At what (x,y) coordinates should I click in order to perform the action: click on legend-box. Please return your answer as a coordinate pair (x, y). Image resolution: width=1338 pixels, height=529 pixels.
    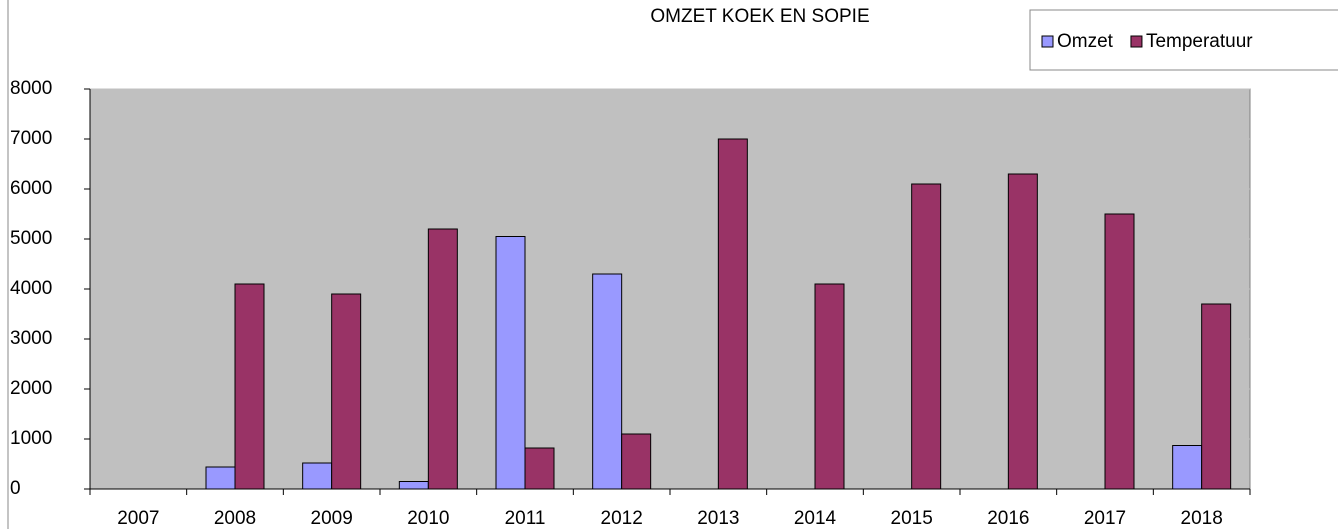
    Looking at the image, I should click on (1183, 40).